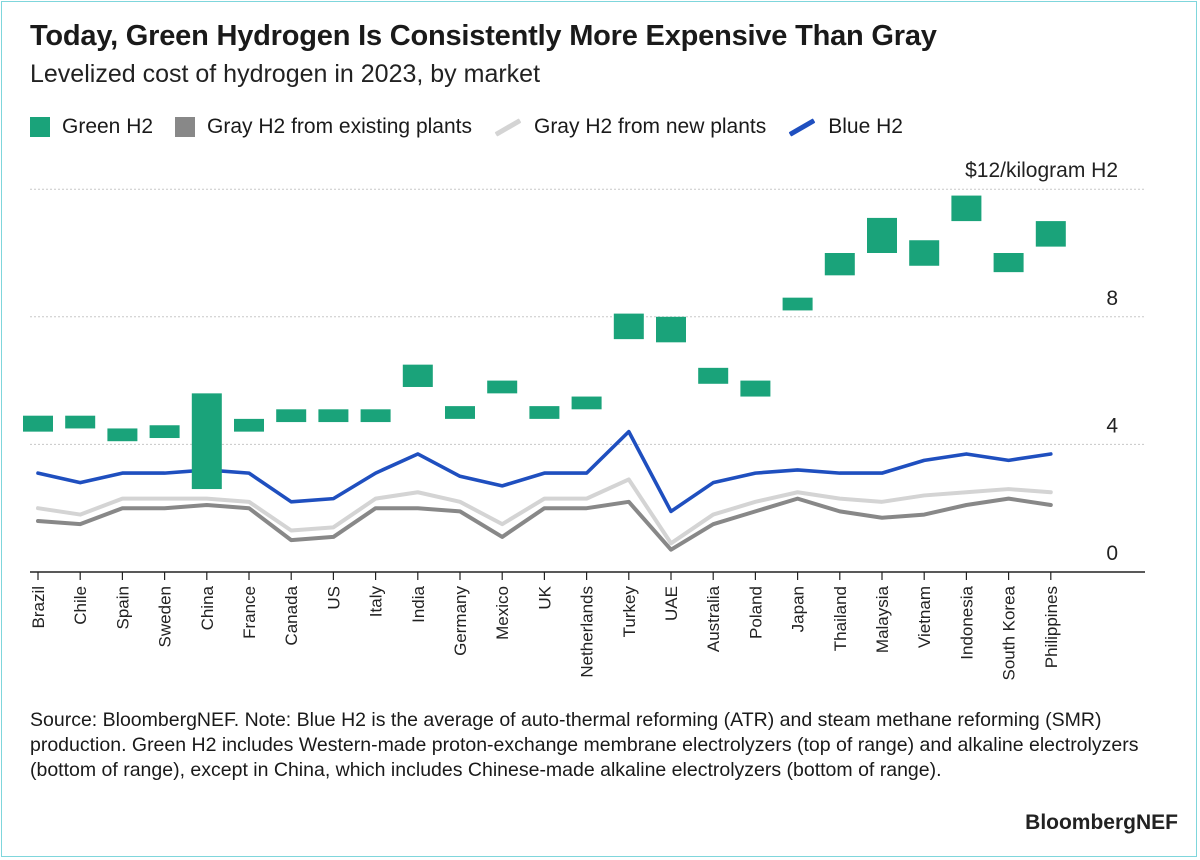 This screenshot has width=1200, height=860. I want to click on x-tick-label-mexico: Mexico, so click(502, 613).